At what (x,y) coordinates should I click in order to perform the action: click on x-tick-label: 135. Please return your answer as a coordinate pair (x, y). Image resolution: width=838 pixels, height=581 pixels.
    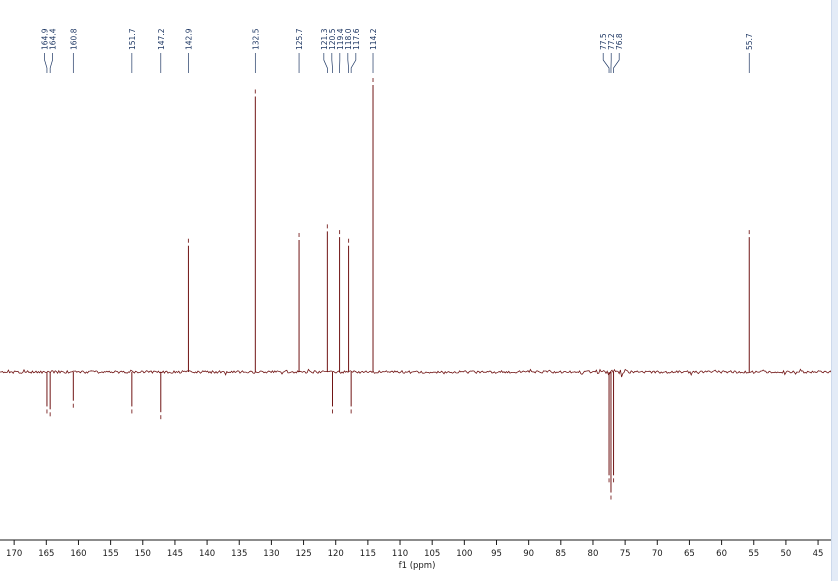
    Looking at the image, I should click on (239, 554).